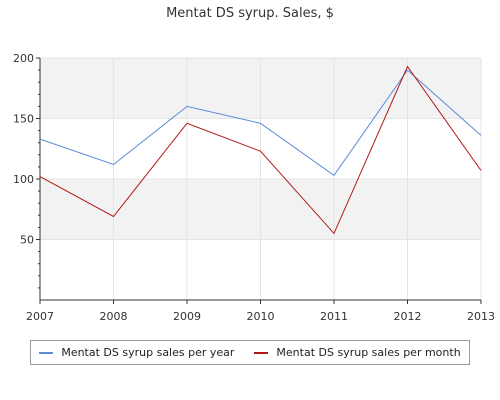 This screenshot has height=400, width=500. Describe the element at coordinates (40, 316) in the screenshot. I see `x-tick-label: 2007` at that location.